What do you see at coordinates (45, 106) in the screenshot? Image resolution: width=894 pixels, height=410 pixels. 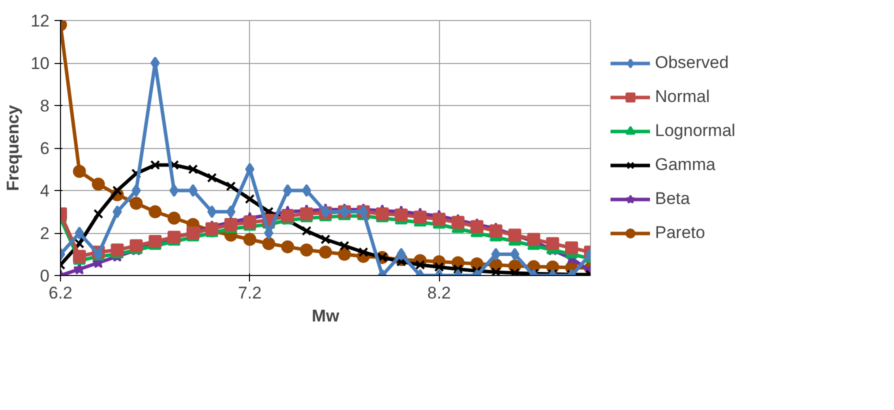 I see `y-tick-label: 8` at bounding box center [45, 106].